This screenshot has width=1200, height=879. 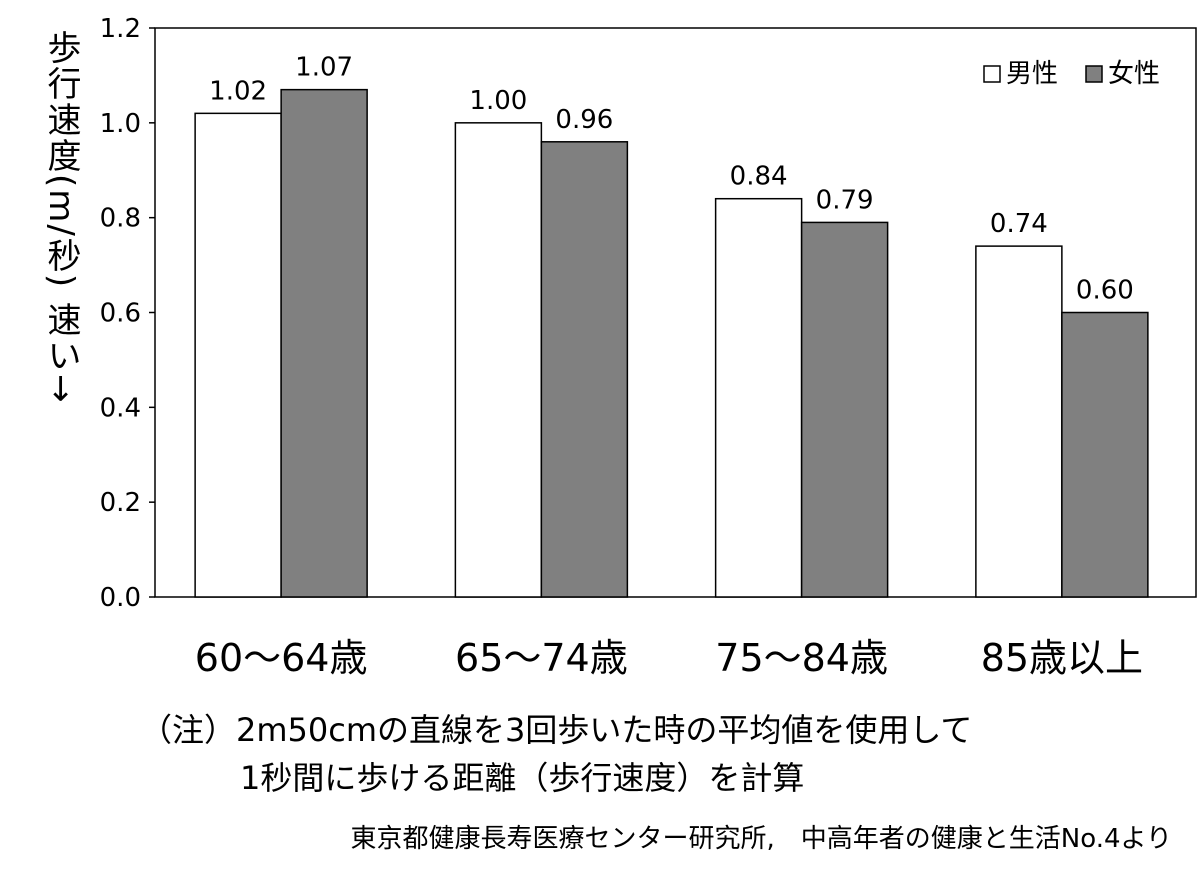 What do you see at coordinates (120, 124) in the screenshot?
I see `y-tick-label: 1.0` at bounding box center [120, 124].